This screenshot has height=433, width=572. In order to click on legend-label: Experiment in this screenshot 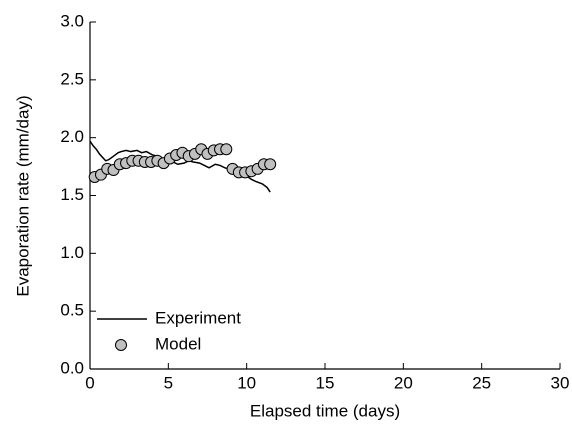, I will do `click(198, 317)`.